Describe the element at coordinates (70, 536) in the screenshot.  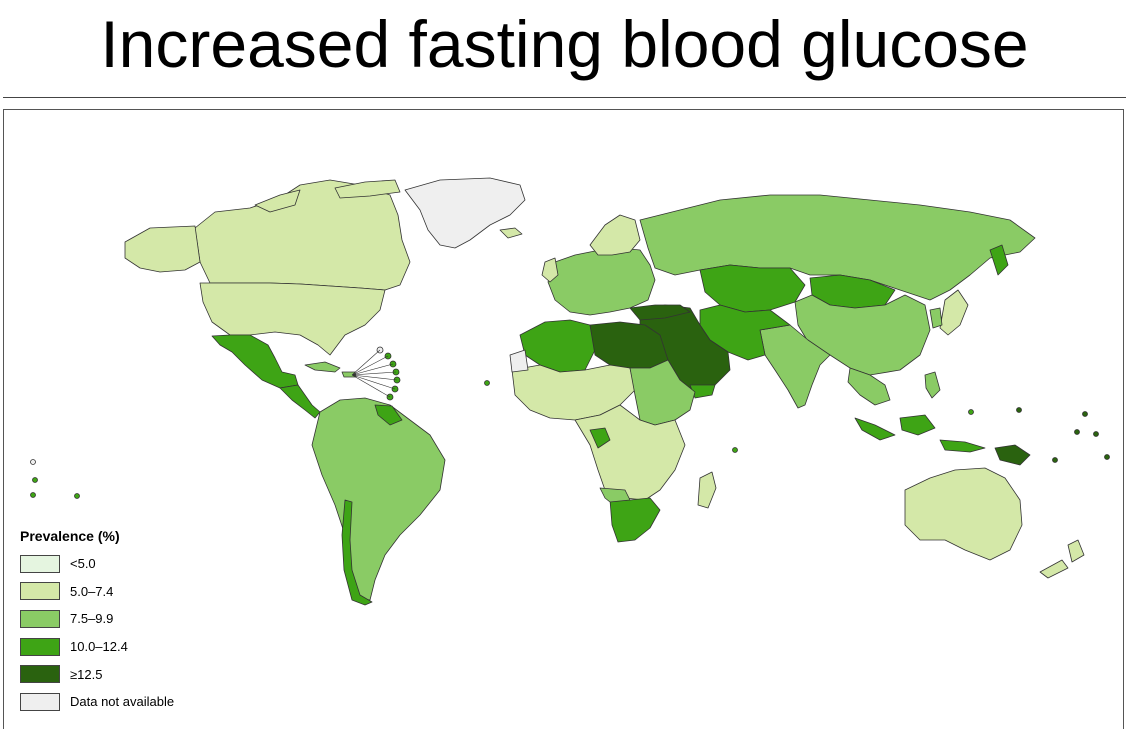
I see `legend-title: Prevalence (%)` at that location.